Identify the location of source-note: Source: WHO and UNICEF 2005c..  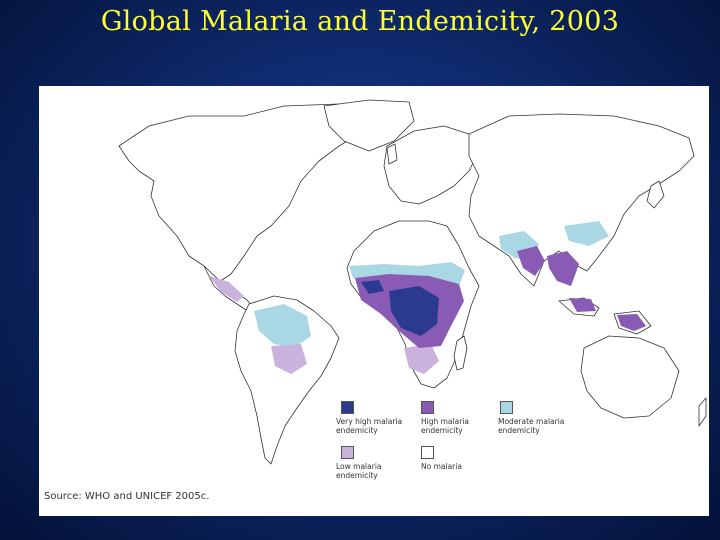
(127, 496).